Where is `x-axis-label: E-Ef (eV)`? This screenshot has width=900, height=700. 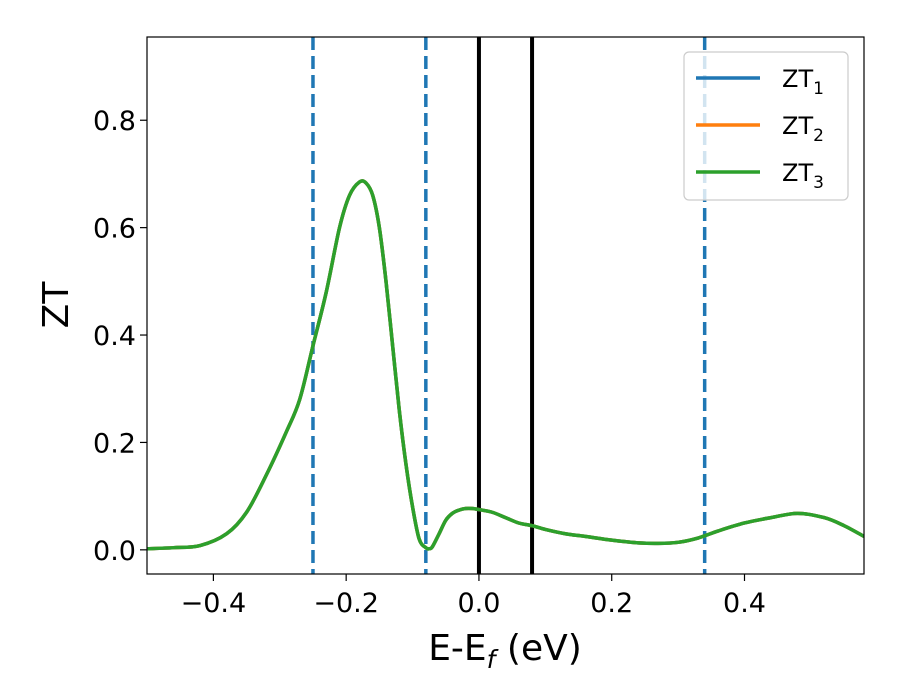
x-axis-label: E-Ef (eV) is located at coordinates (505, 651).